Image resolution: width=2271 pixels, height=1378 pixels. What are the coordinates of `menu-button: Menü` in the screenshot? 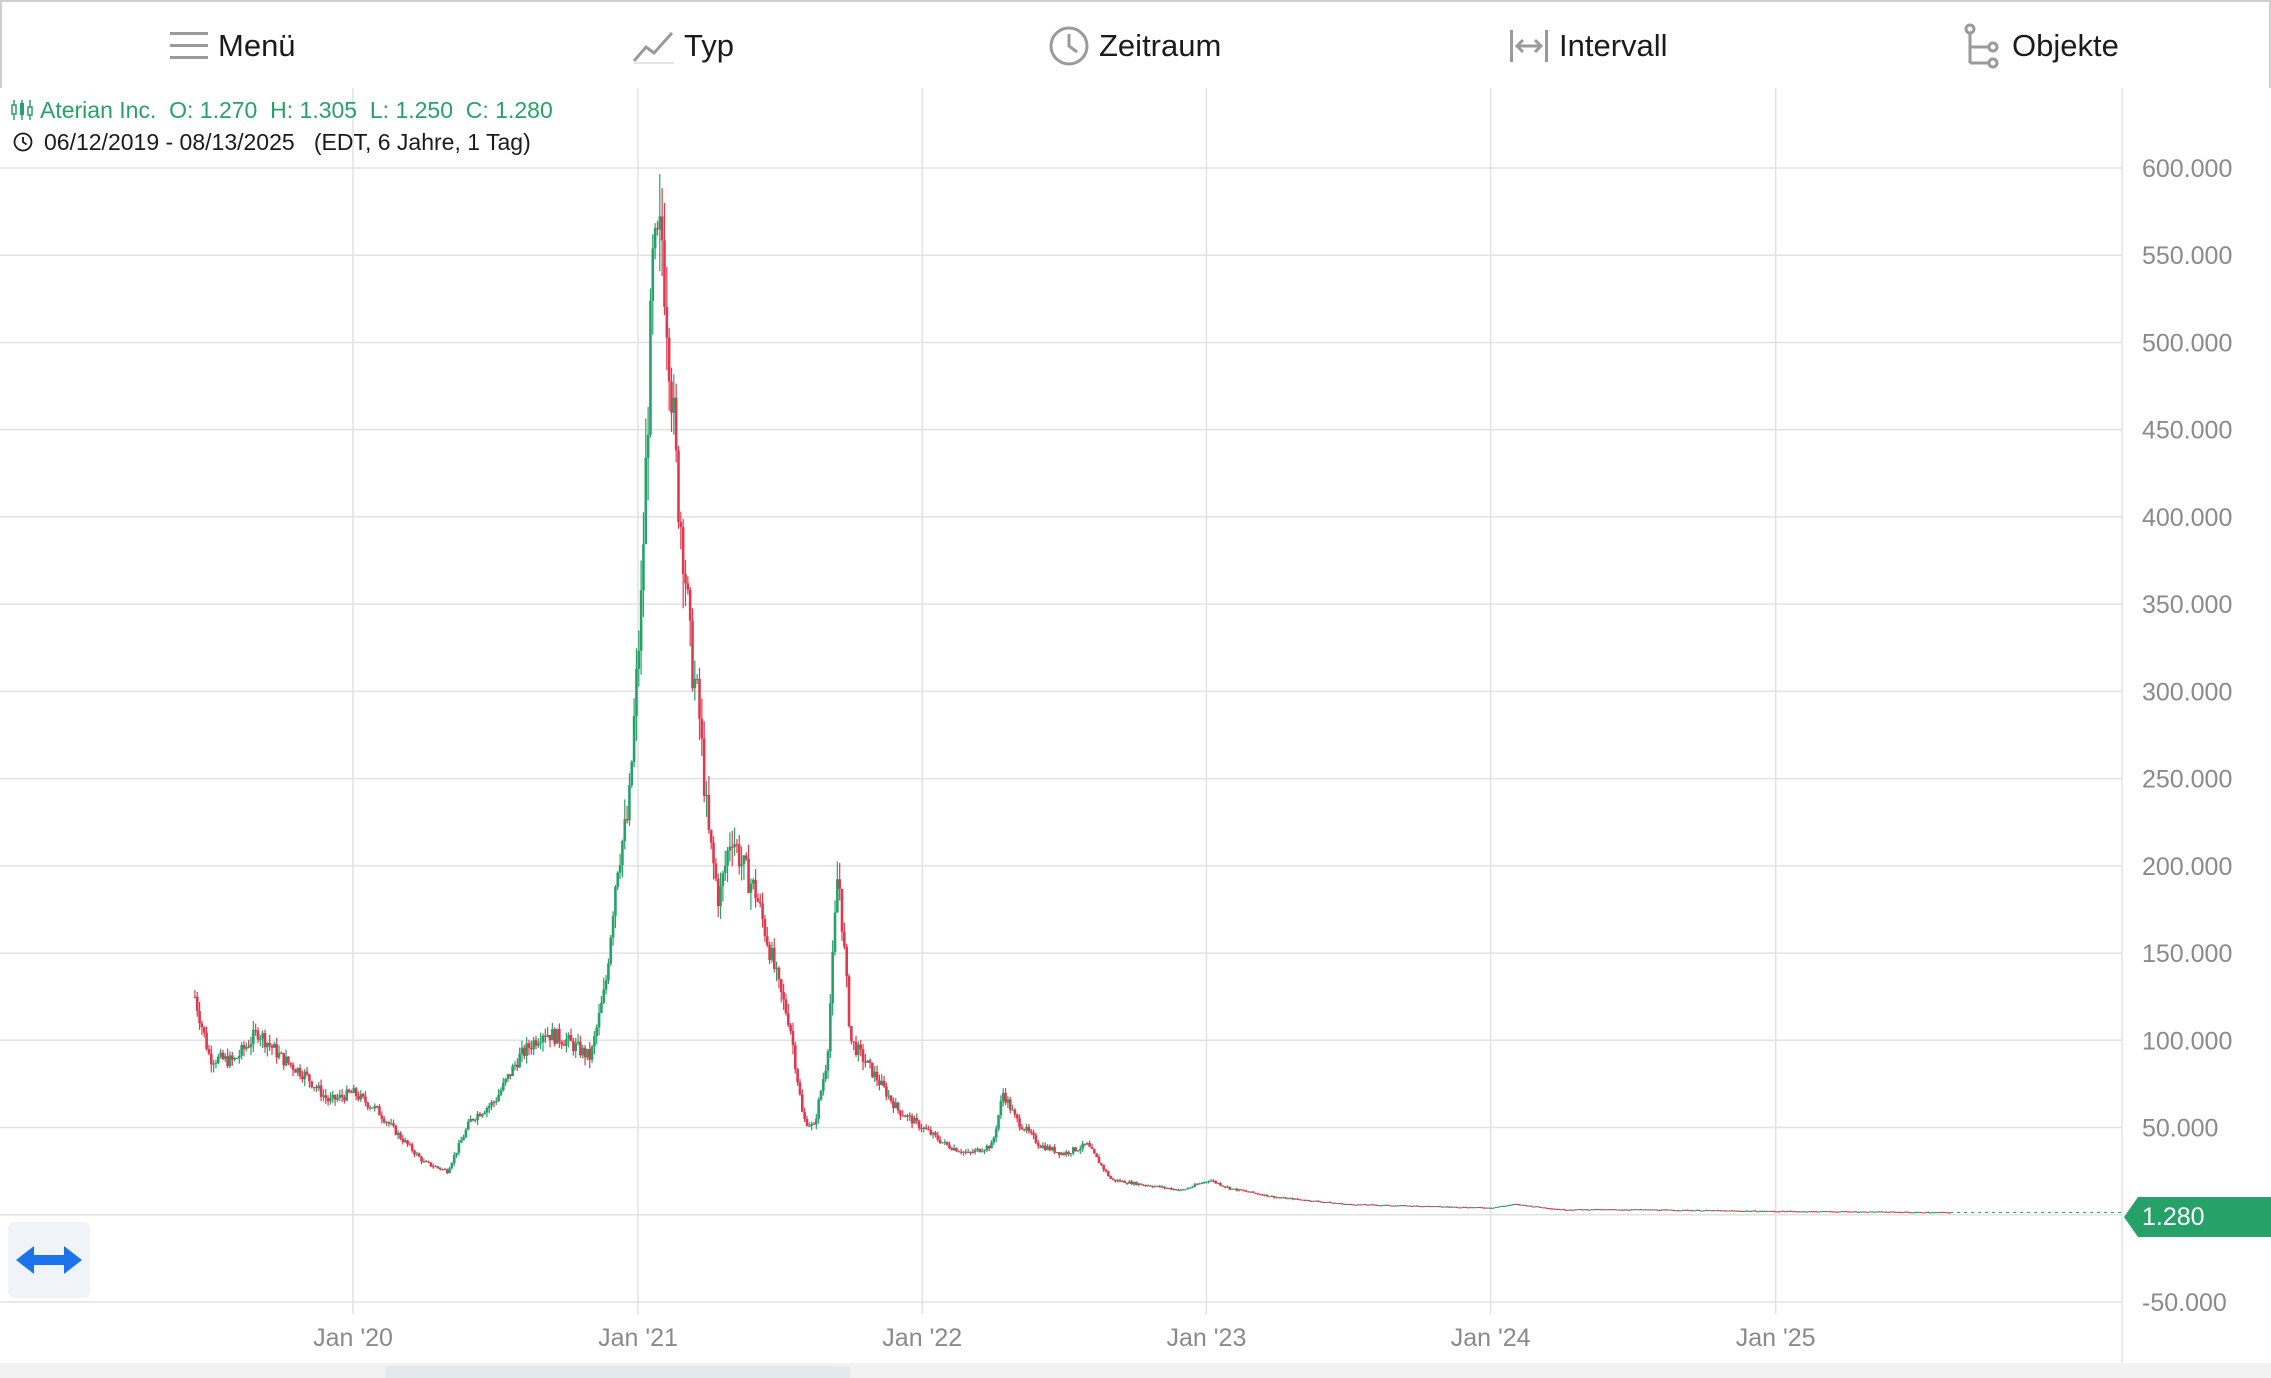 It's located at (232, 46).